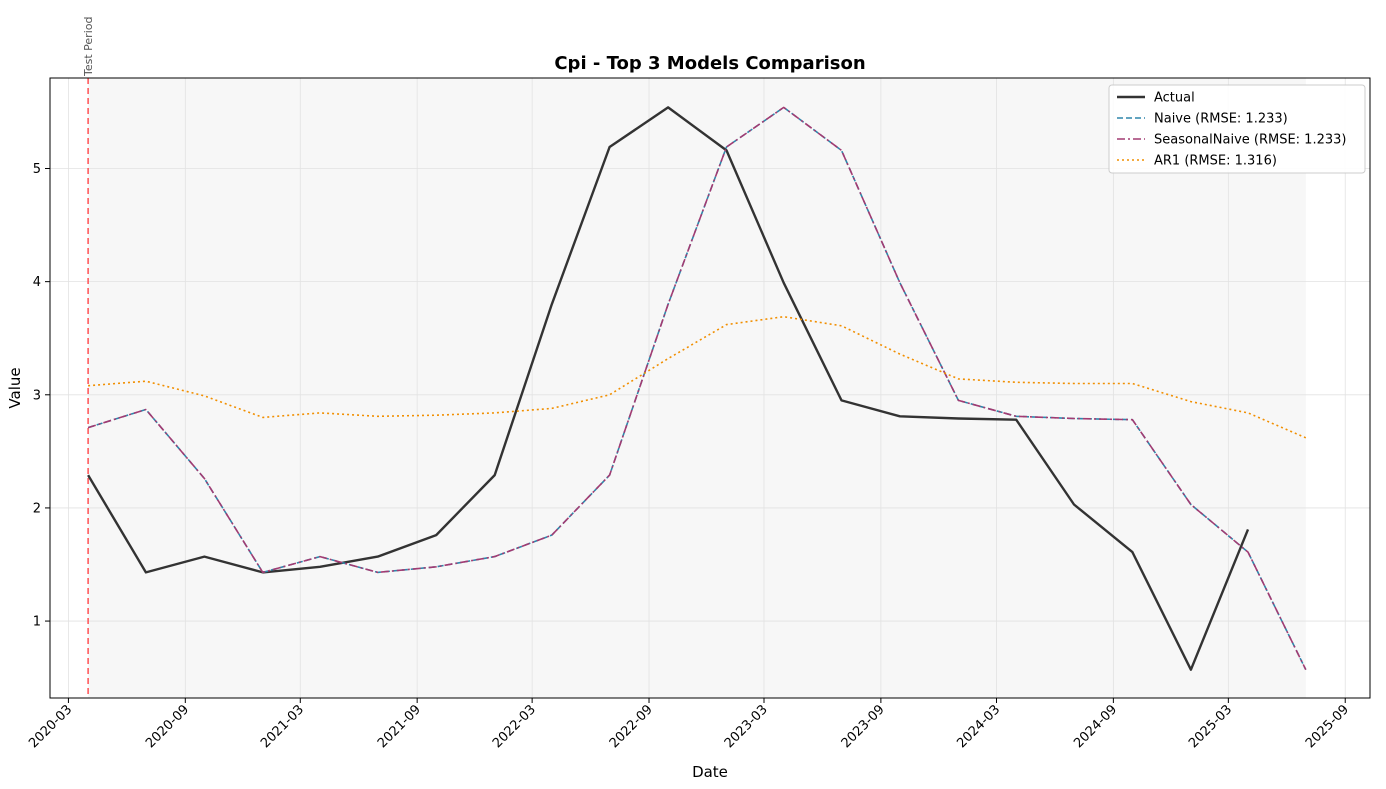 The width and height of the screenshot is (1386, 789). I want to click on y-tick-label: 4, so click(37, 282).